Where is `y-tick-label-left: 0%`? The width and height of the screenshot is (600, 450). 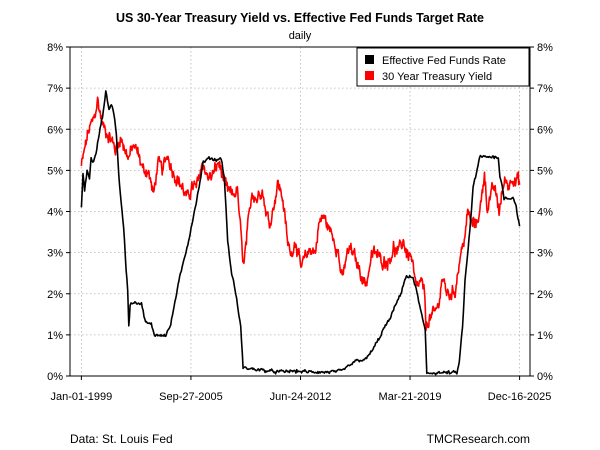 y-tick-label-left: 0% is located at coordinates (55, 377).